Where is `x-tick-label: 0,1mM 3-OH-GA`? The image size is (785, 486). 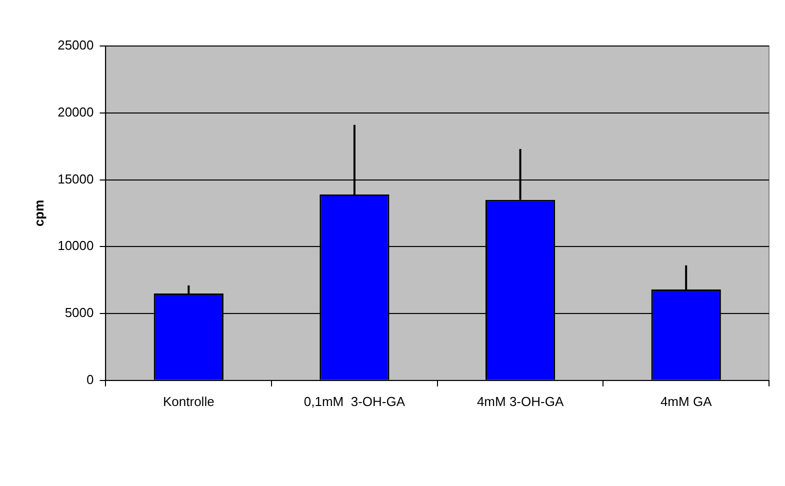
x-tick-label: 0,1mM 3-OH-GA is located at coordinates (355, 401).